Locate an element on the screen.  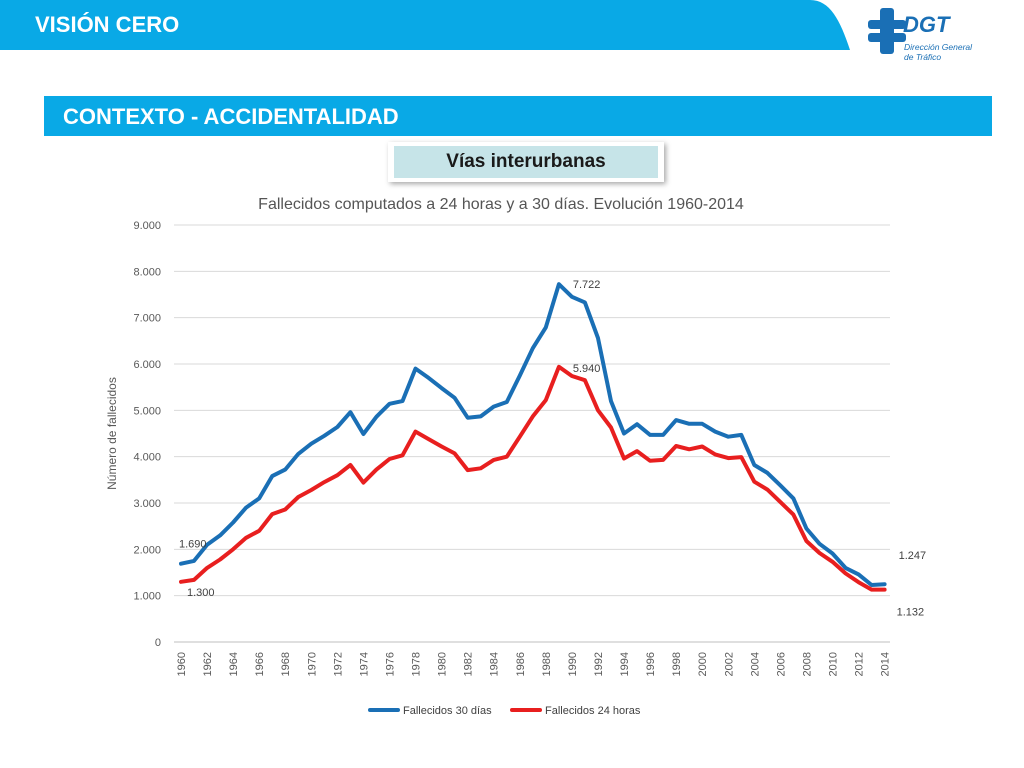
x-tick-label: 1990 is located at coordinates (573, 664).